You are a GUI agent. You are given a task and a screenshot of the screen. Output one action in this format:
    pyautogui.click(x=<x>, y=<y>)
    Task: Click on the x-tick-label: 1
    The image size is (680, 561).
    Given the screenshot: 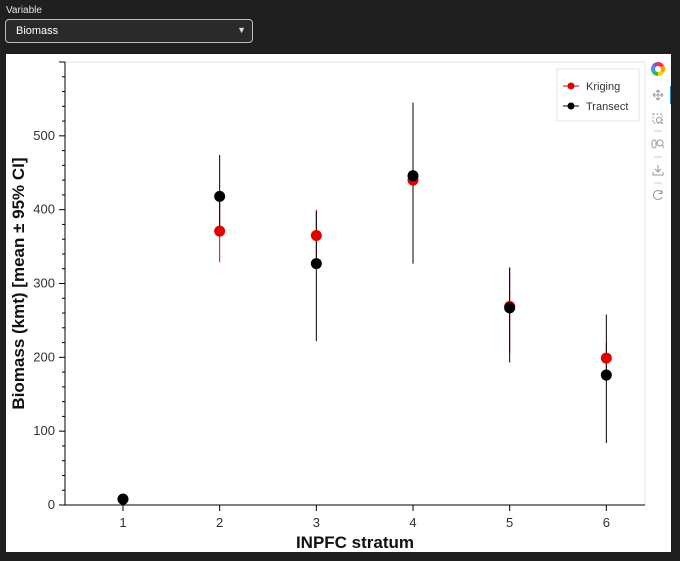 What is the action you would take?
    pyautogui.click(x=122, y=522)
    